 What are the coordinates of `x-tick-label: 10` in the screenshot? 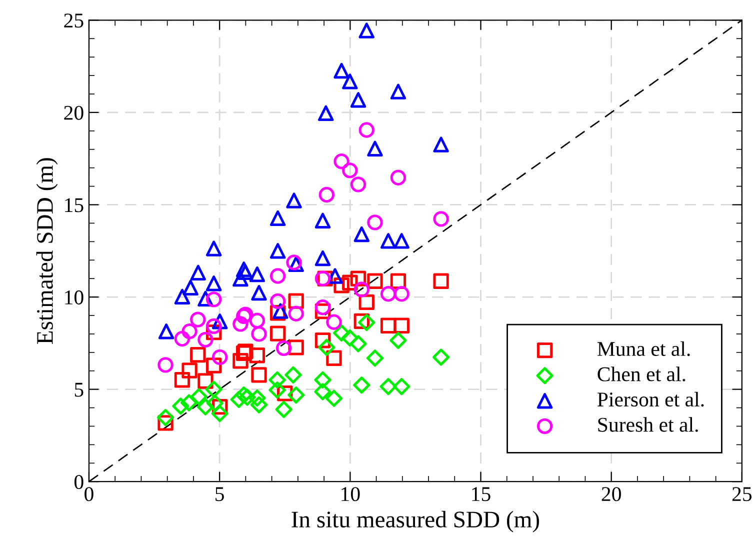 It's located at (351, 494).